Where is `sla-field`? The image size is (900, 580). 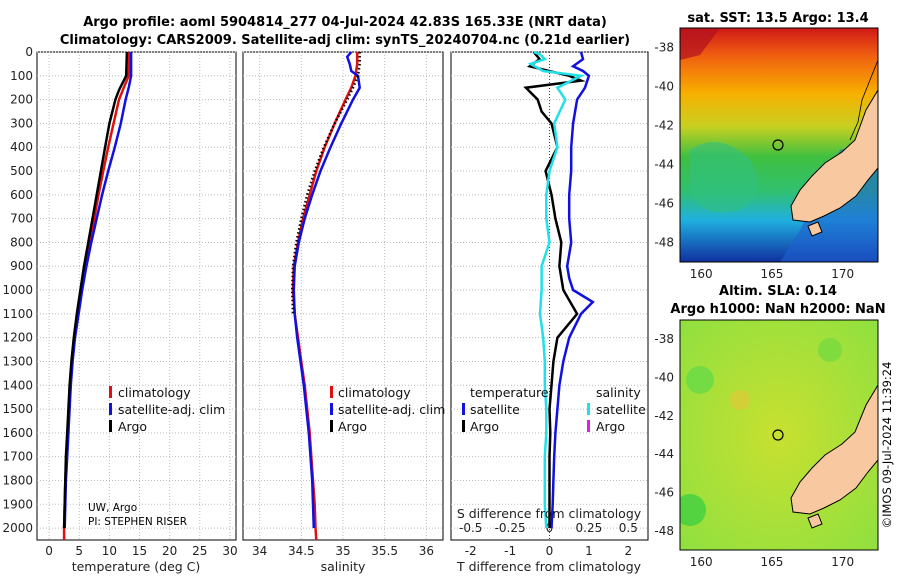 sla-field is located at coordinates (779, 435).